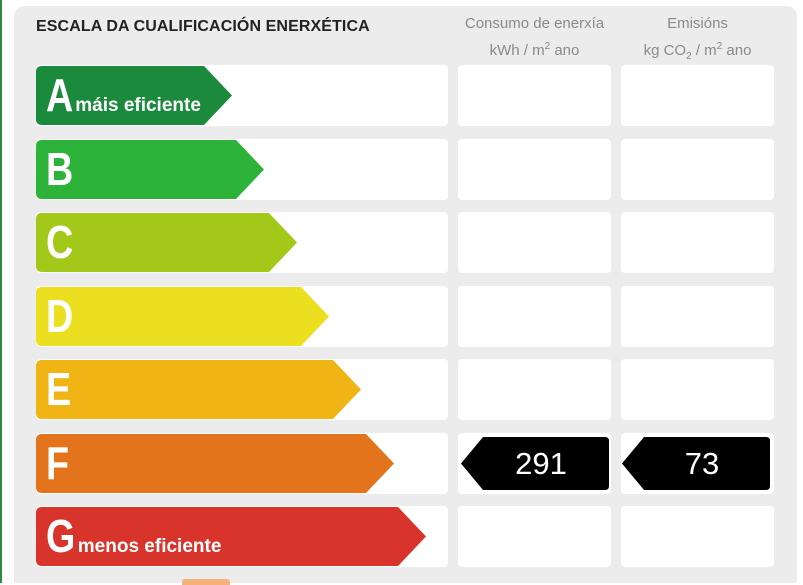  Describe the element at coordinates (401, 463) in the screenshot. I see `rating-row-f: F 291 73` at that location.